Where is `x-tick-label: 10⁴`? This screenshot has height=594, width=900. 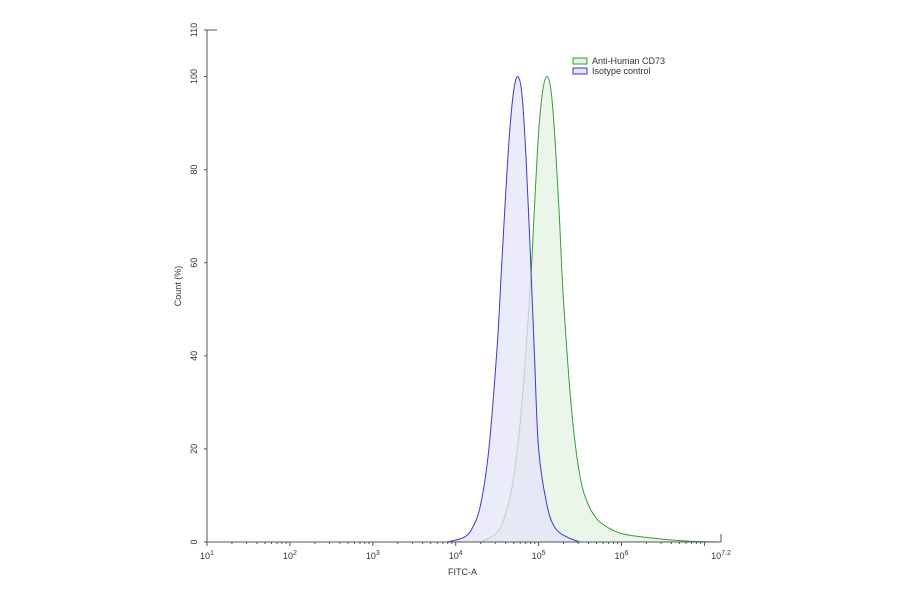
x-tick-label: 10⁴ is located at coordinates (456, 555).